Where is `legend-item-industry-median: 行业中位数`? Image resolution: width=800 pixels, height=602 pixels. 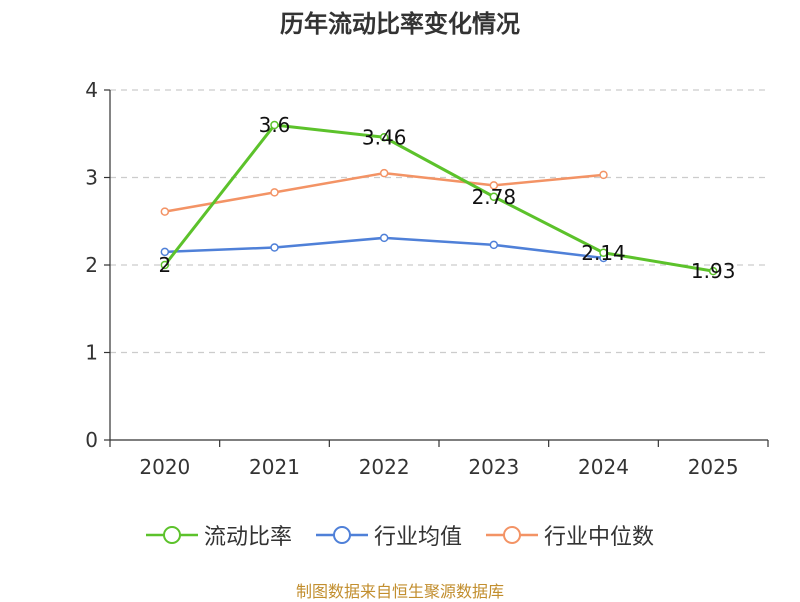 legend-item-industry-median: 行业中位数 is located at coordinates (570, 535).